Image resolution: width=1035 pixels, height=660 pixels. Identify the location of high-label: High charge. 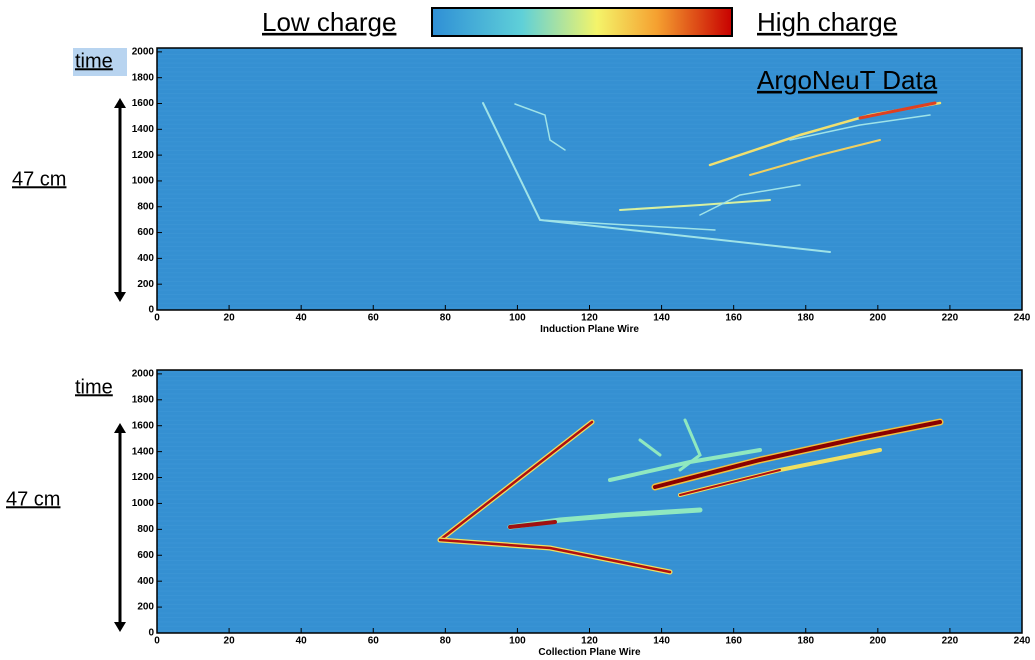
(827, 22).